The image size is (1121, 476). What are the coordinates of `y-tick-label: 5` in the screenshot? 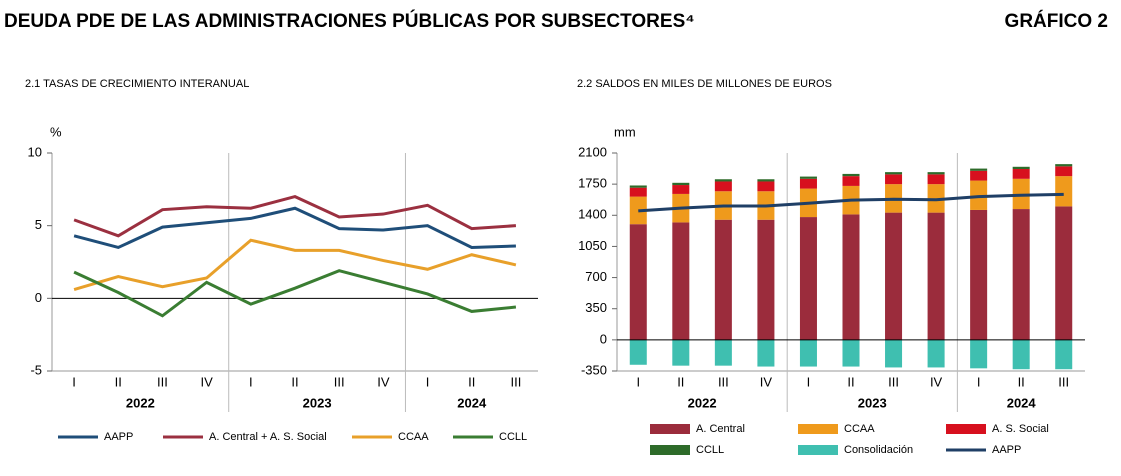 It's located at (38, 224).